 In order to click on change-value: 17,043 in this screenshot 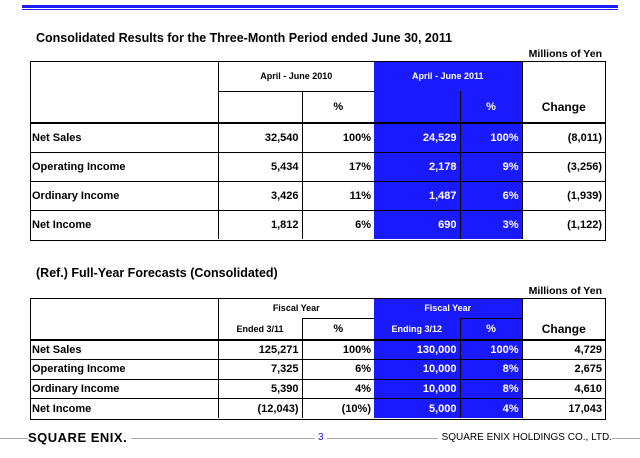, I will do `click(563, 408)`.